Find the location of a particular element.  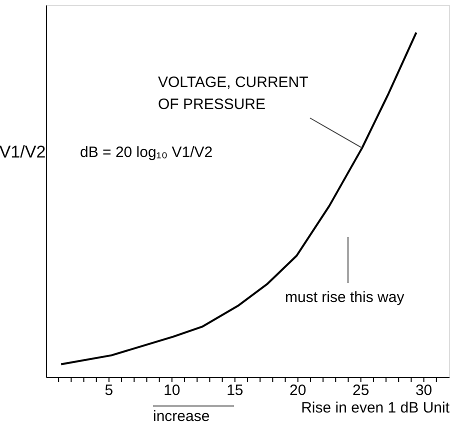

x-tick-label: 20 is located at coordinates (298, 390).